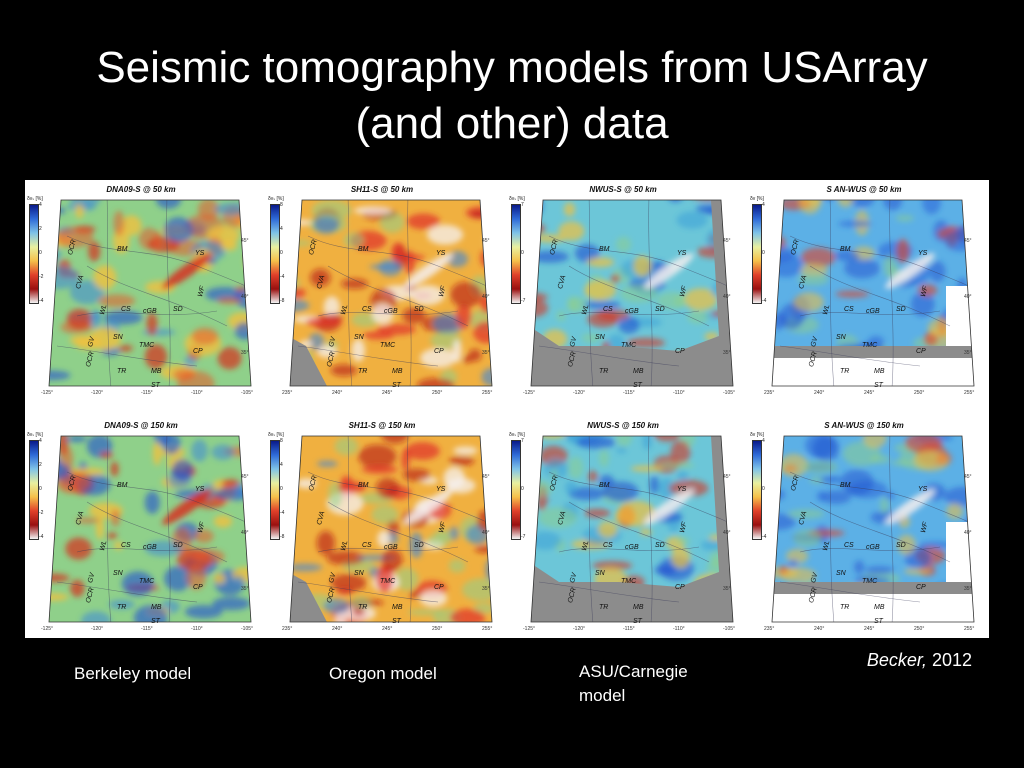 The image size is (1024, 768). What do you see at coordinates (97, 629) in the screenshot?
I see `longitude-label: -120°` at bounding box center [97, 629].